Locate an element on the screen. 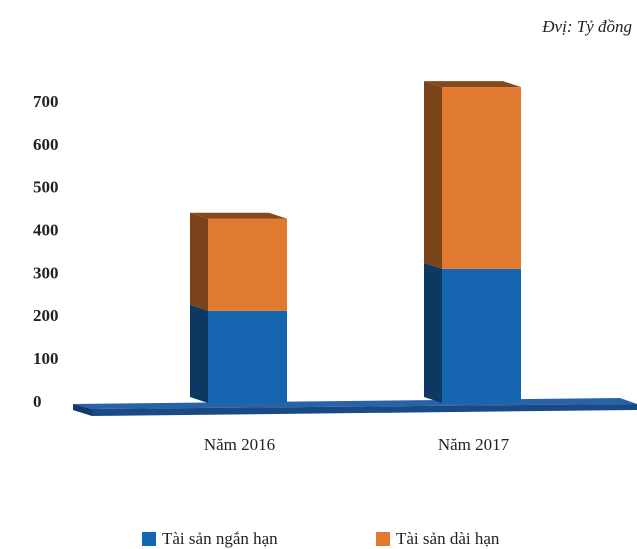 The height and width of the screenshot is (549, 637). y-tick-label: 100 is located at coordinates (46, 358).